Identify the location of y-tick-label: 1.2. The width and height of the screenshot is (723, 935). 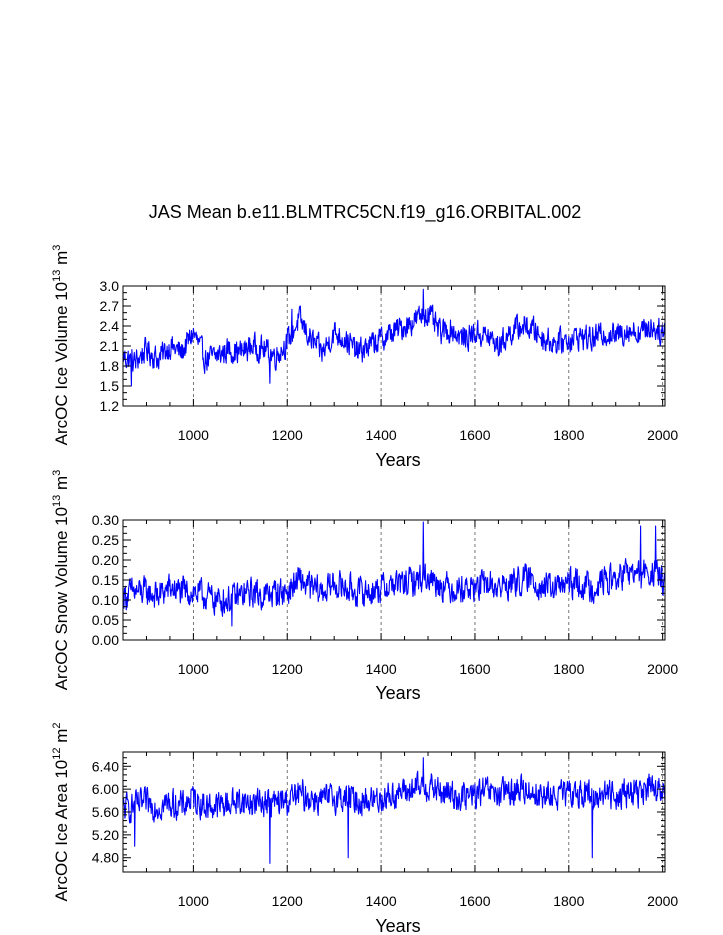
(110, 406).